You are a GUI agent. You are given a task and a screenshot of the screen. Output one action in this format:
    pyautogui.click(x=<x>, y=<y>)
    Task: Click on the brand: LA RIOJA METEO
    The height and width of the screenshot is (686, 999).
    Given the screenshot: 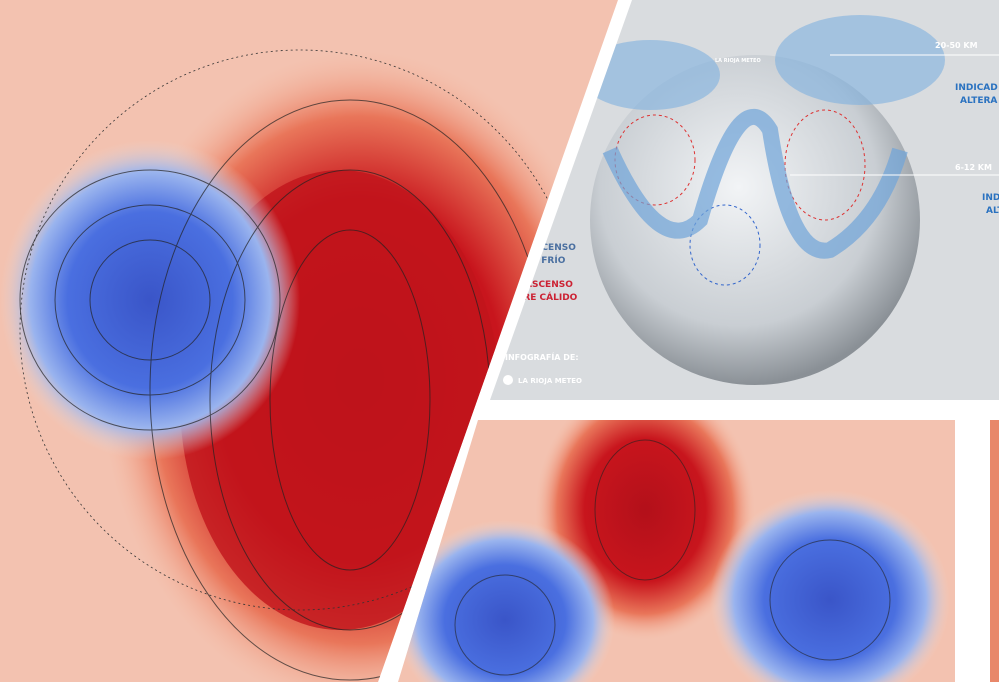 What is the action you would take?
    pyautogui.click(x=550, y=381)
    